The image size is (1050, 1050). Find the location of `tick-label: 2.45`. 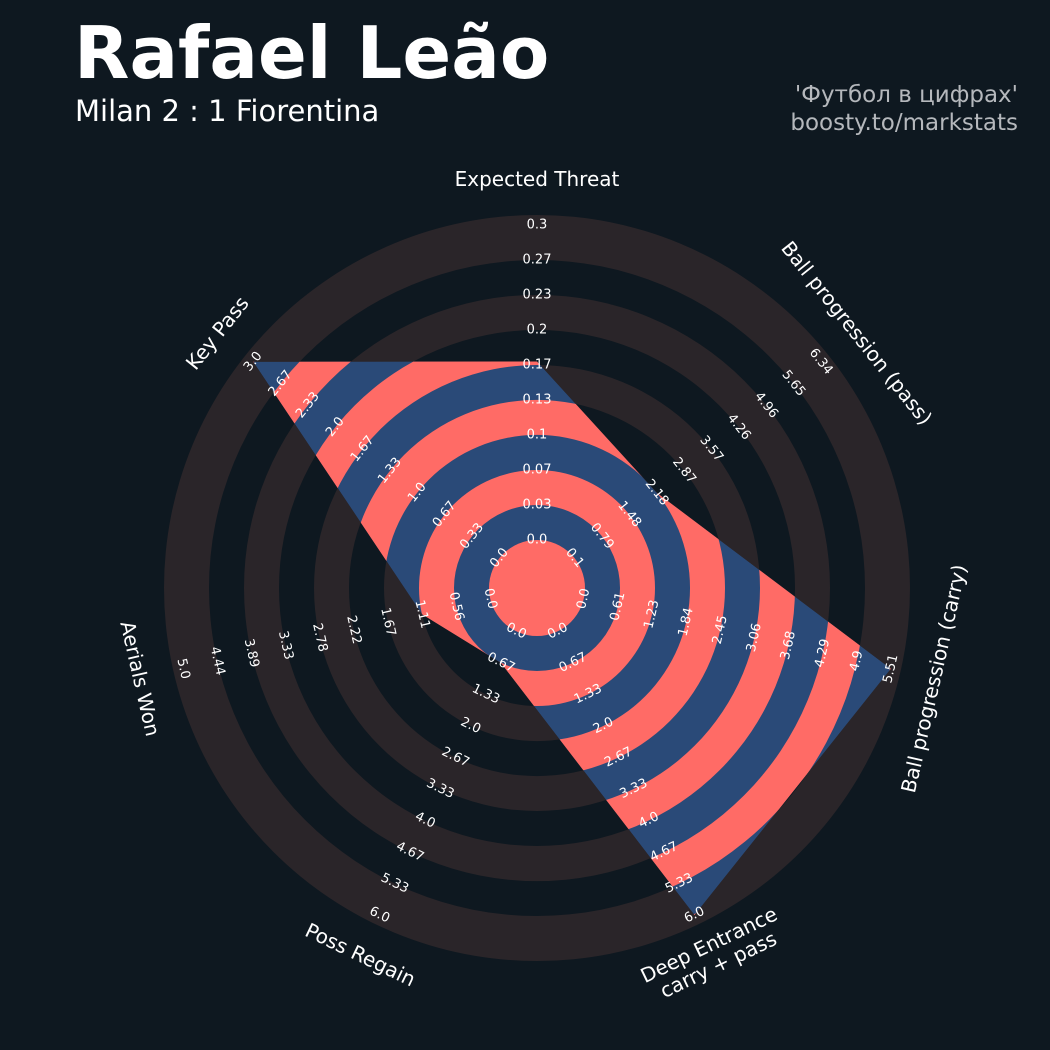

tick-label: 2.45 is located at coordinates (720, 630).